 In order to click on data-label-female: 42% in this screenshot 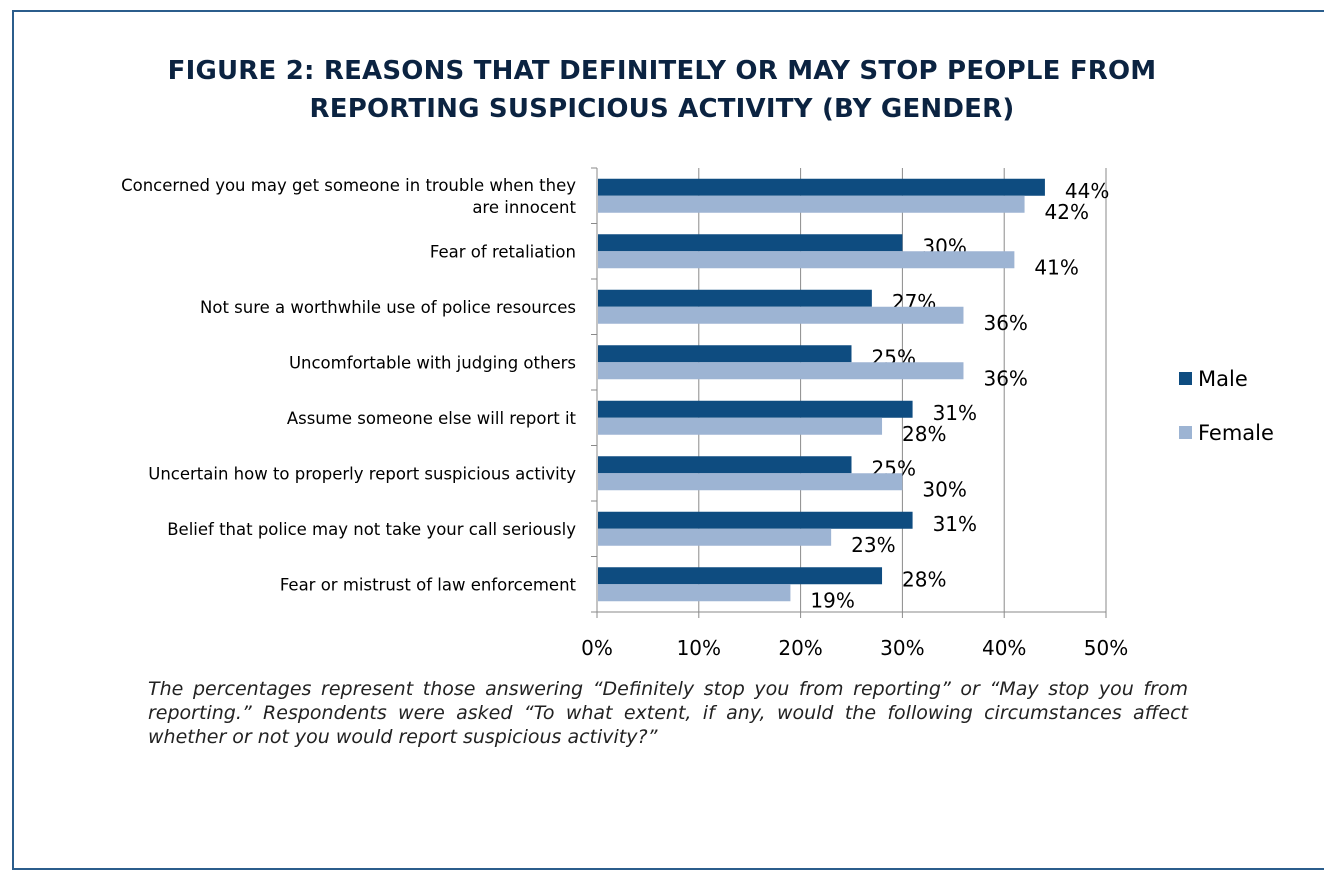, I will do `click(1067, 212)`.